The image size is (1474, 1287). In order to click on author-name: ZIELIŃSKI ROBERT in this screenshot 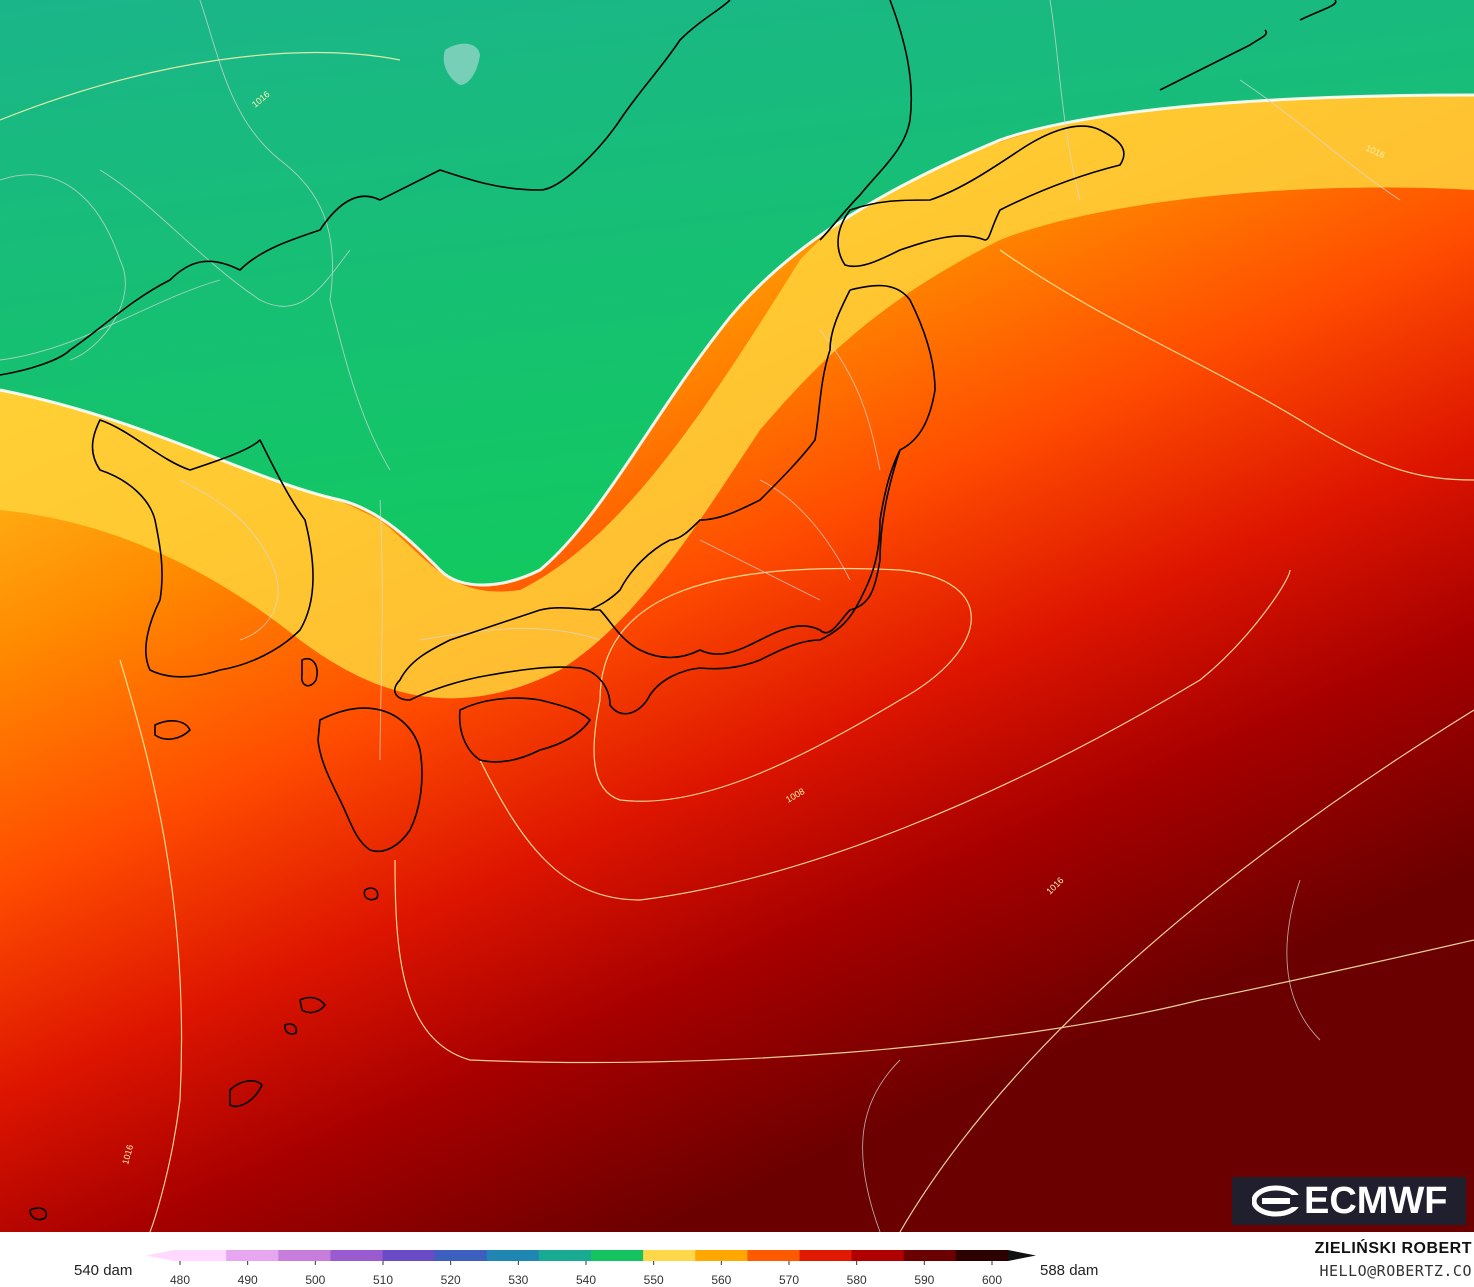, I will do `click(1393, 1248)`.